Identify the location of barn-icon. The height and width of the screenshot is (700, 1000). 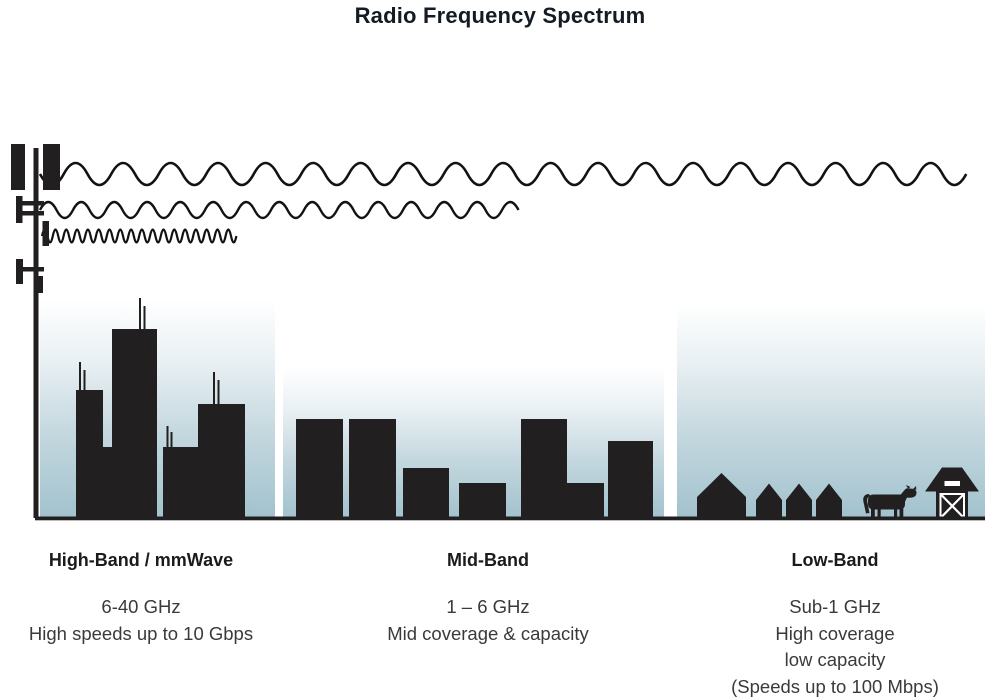
(952, 493).